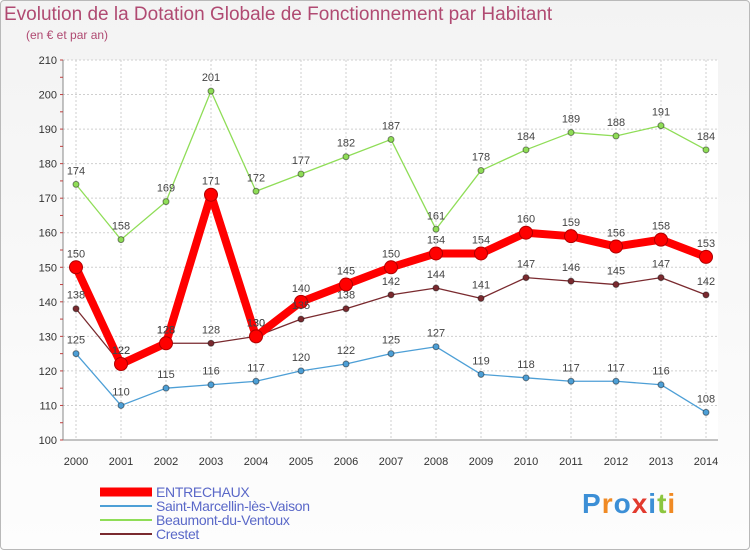  I want to click on data-label-3: 138, so click(76, 296).